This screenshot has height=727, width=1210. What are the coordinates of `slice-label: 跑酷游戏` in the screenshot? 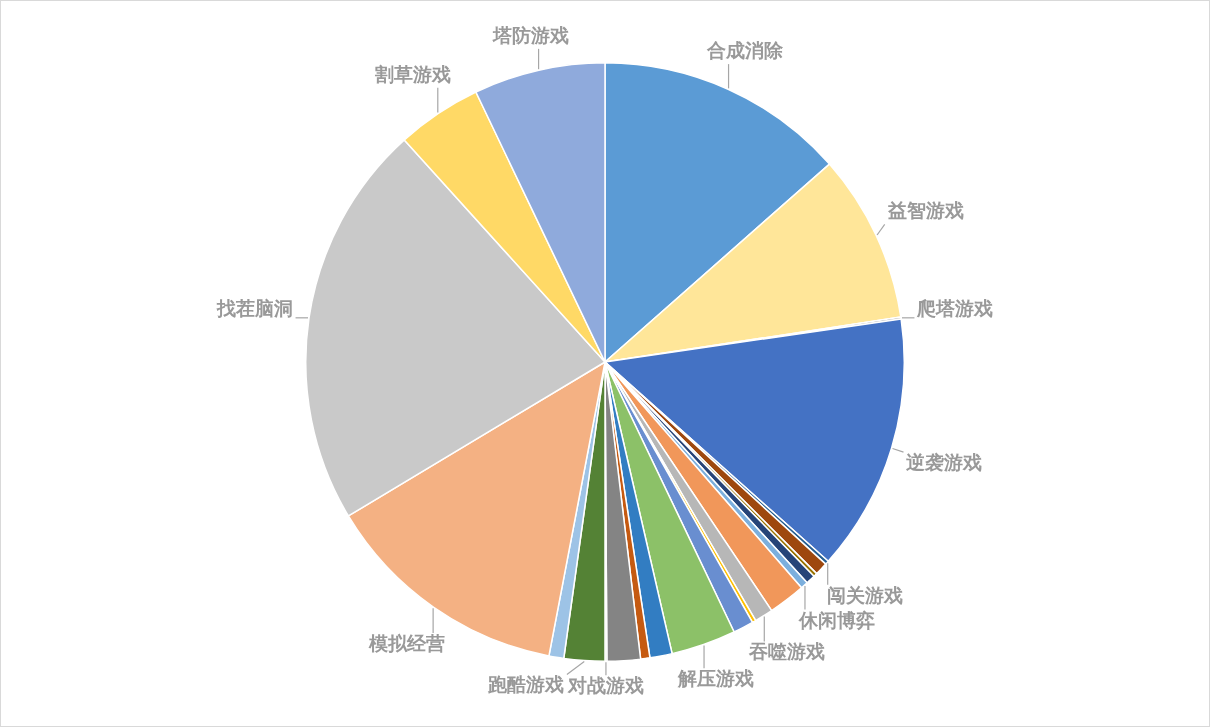 It's located at (525, 684).